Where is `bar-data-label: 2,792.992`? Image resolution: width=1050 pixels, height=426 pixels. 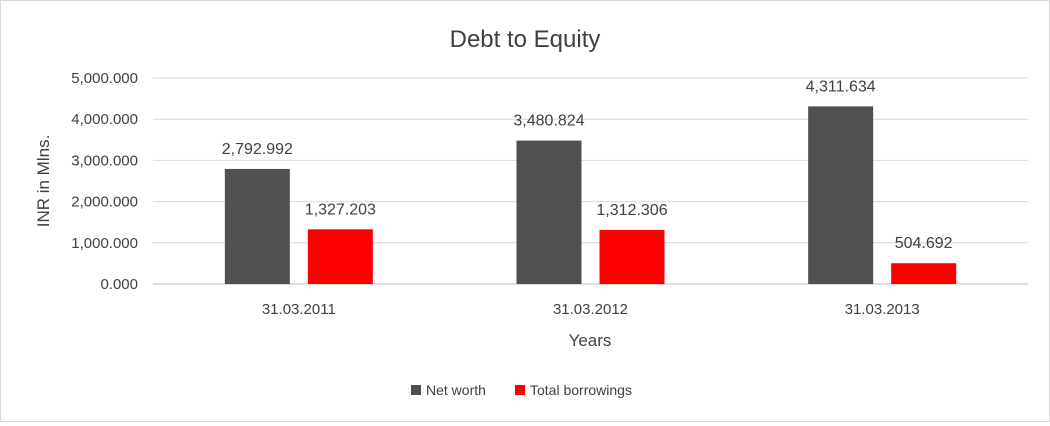
bar-data-label: 2,792.992 is located at coordinates (257, 149).